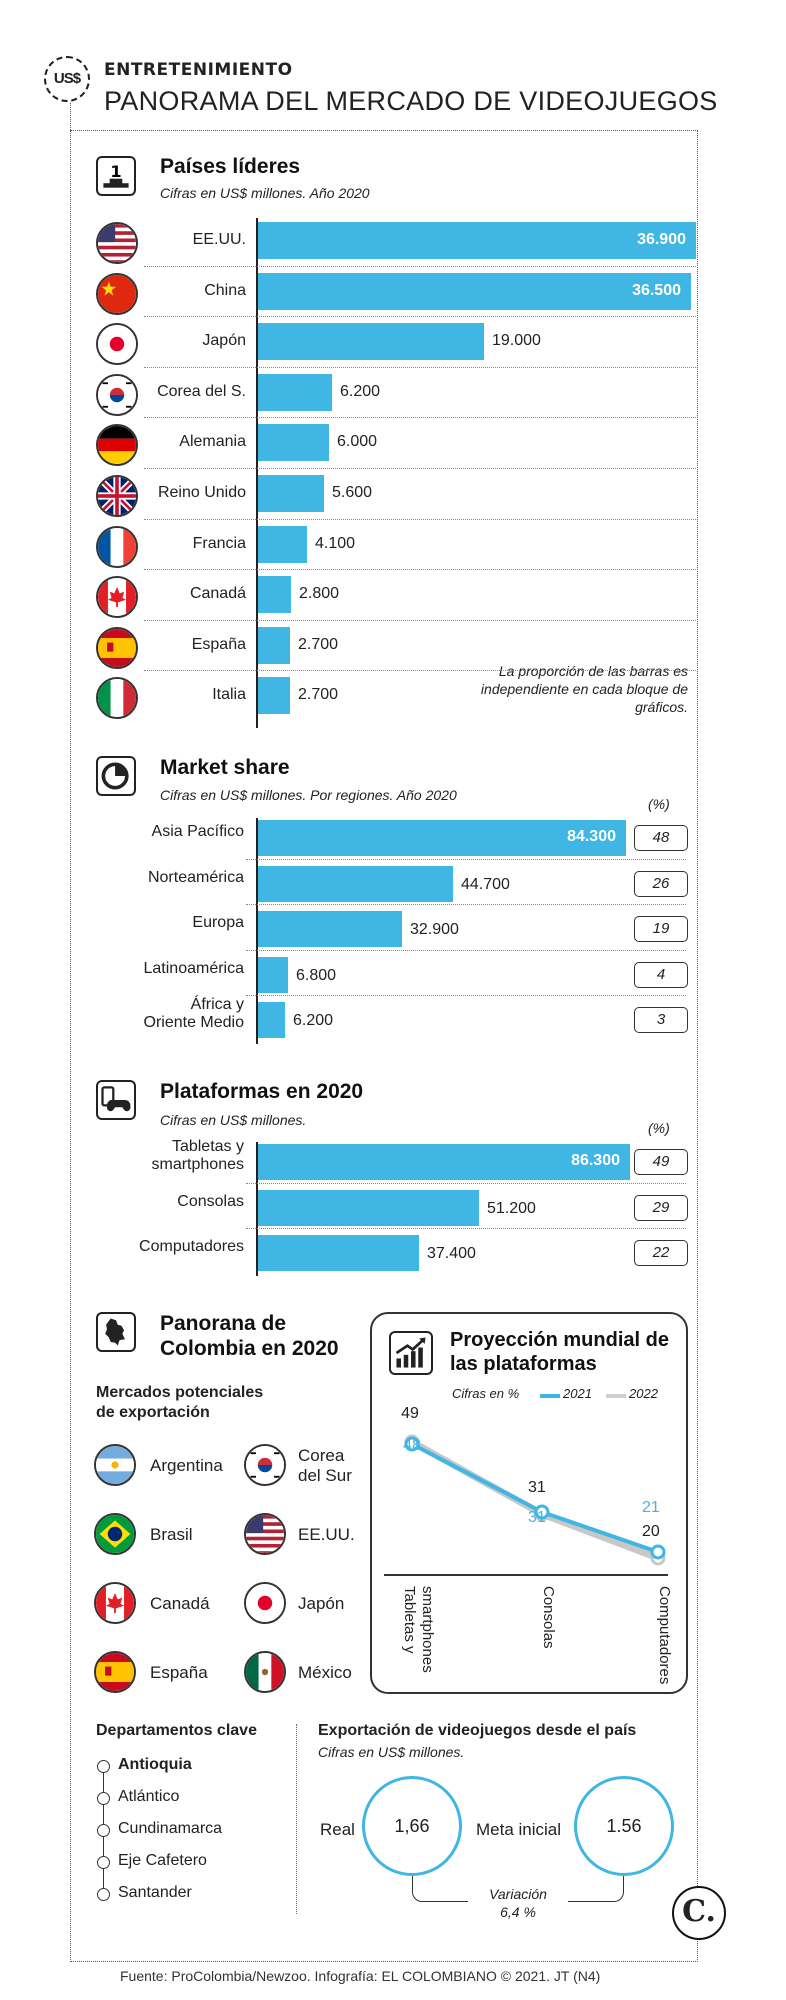  What do you see at coordinates (550, 1396) in the screenshot?
I see `legend-2021-swatch` at bounding box center [550, 1396].